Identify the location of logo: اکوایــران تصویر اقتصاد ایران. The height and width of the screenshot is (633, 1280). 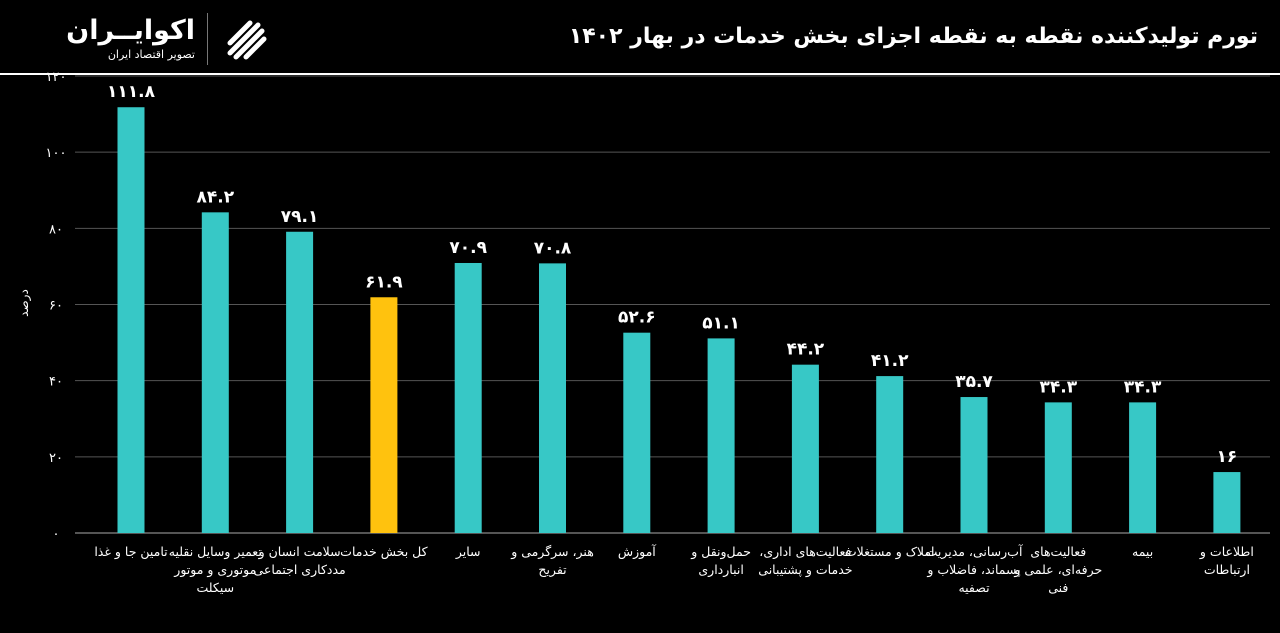
(169, 39).